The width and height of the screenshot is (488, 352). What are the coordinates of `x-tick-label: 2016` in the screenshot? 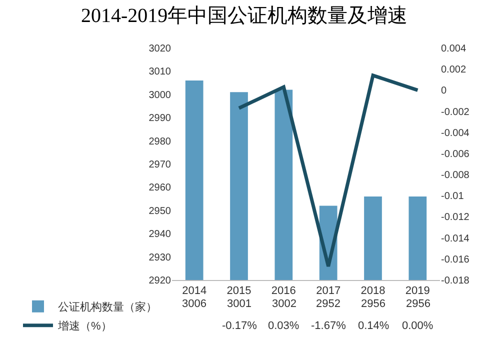 It's located at (283, 291).